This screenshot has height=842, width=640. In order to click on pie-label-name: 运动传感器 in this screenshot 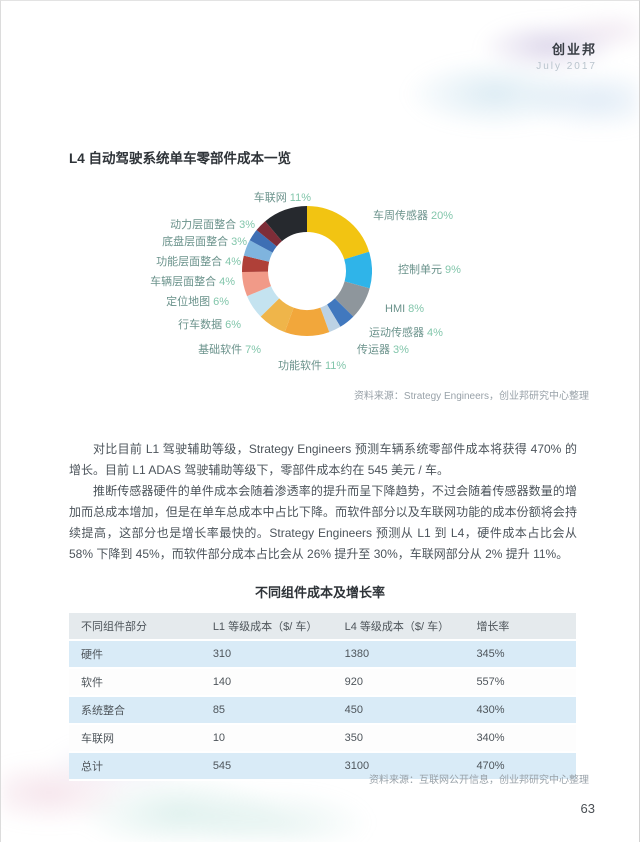, I will do `click(396, 333)`.